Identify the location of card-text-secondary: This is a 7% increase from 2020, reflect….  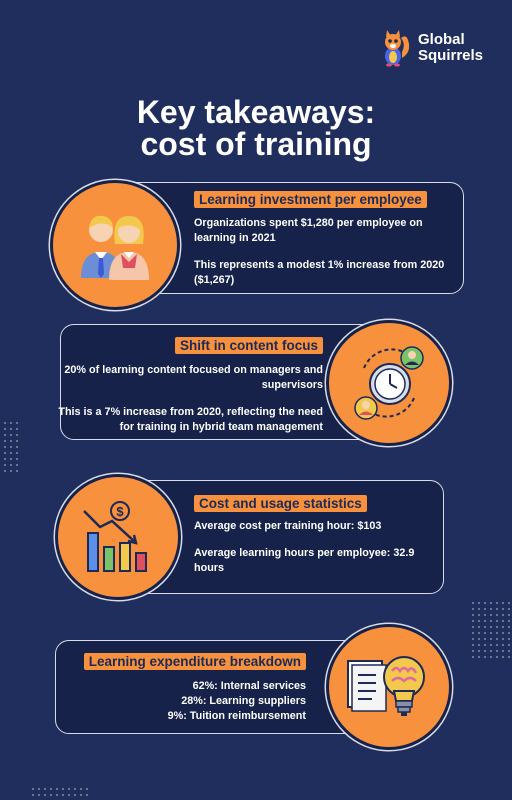
(190, 419).